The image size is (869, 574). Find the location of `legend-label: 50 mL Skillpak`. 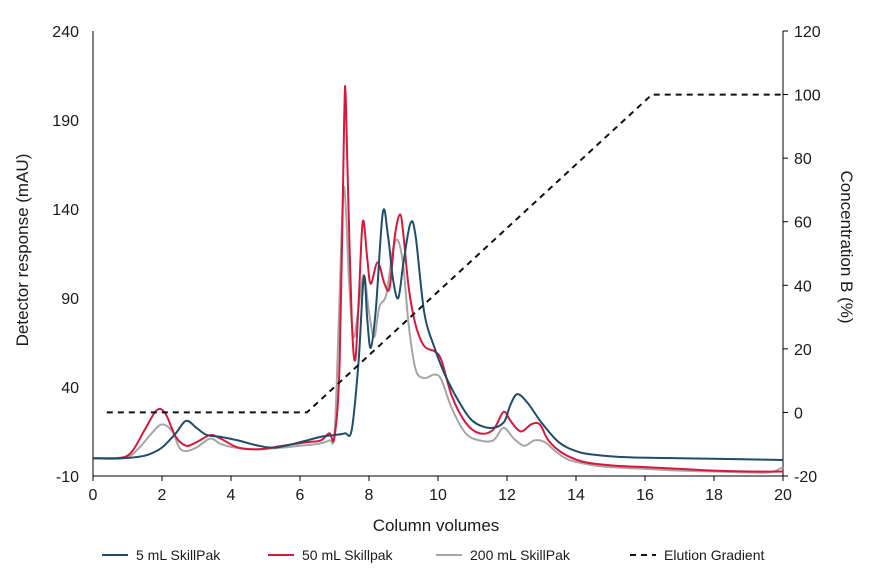

legend-label: 50 mL Skillpak is located at coordinates (348, 555).